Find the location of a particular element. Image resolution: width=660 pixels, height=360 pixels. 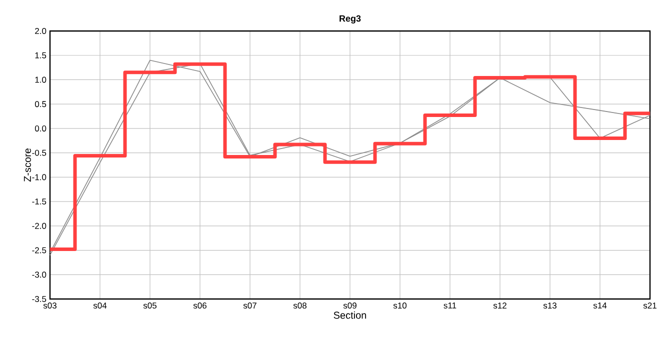

y-tick-label: 1.0 is located at coordinates (40, 79).